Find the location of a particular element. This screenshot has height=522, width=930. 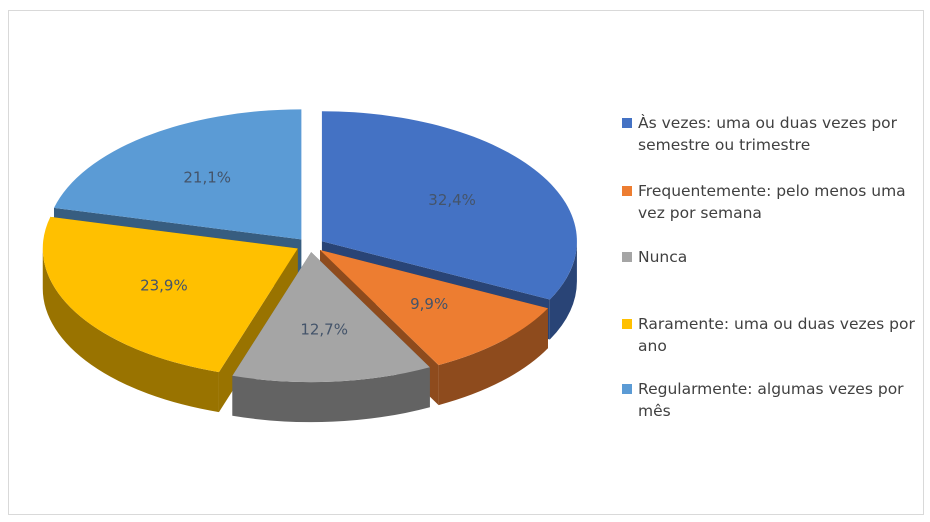

legend-item: Regularmente: algumas vezes por mês is located at coordinates (772, 400).